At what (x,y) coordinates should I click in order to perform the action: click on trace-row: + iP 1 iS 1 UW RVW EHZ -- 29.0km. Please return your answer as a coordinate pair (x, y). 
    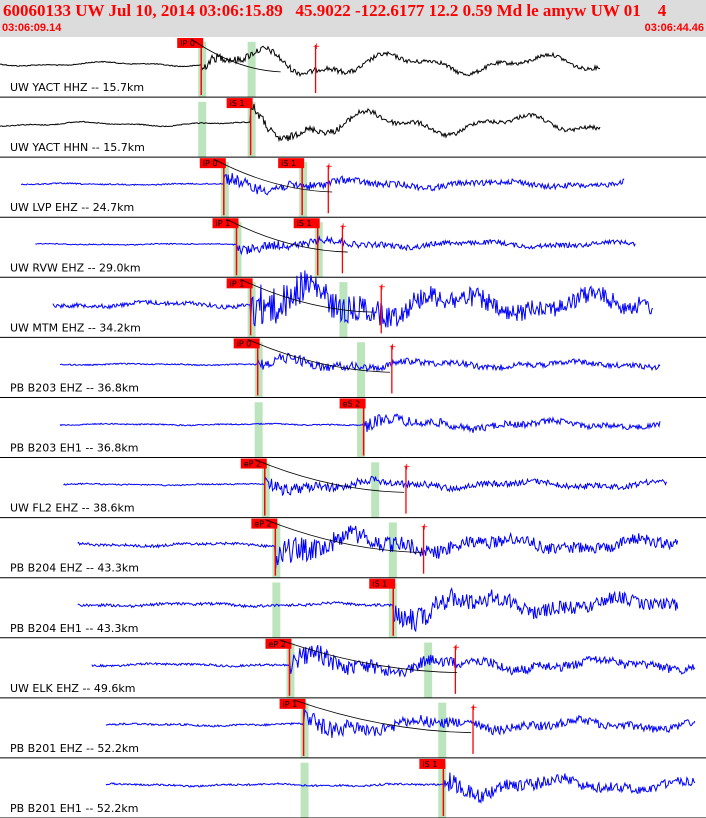
    Looking at the image, I should click on (353, 248).